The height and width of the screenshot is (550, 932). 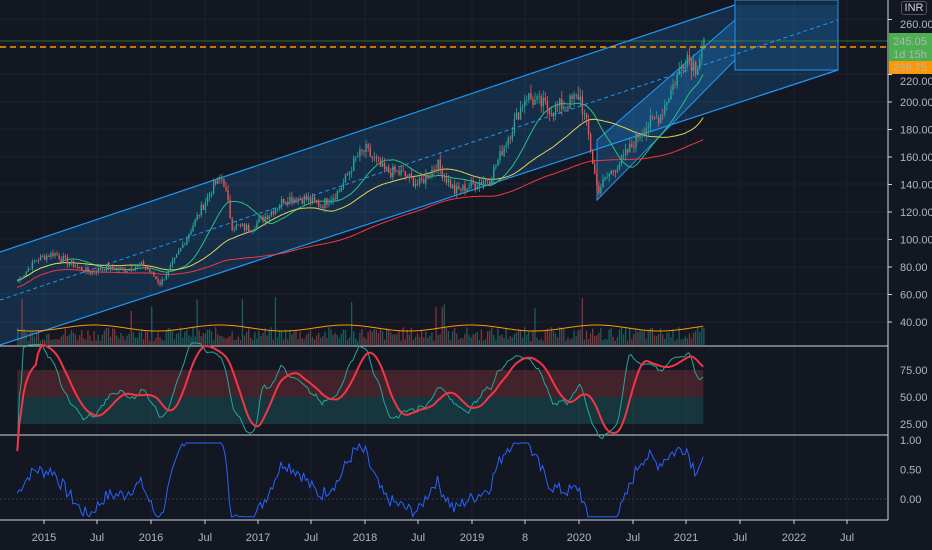 I want to click on x-tick-label: 2017, so click(x=258, y=538).